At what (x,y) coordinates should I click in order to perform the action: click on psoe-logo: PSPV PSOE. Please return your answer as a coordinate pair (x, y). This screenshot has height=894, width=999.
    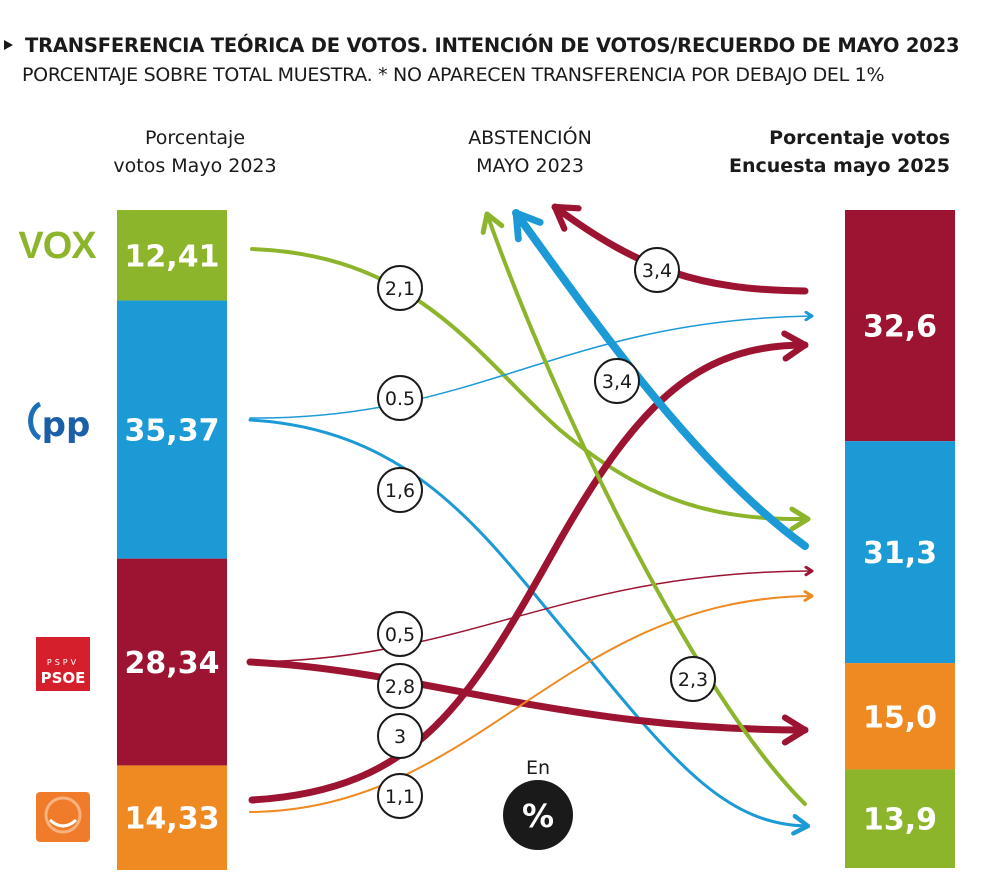
    Looking at the image, I should click on (63, 664).